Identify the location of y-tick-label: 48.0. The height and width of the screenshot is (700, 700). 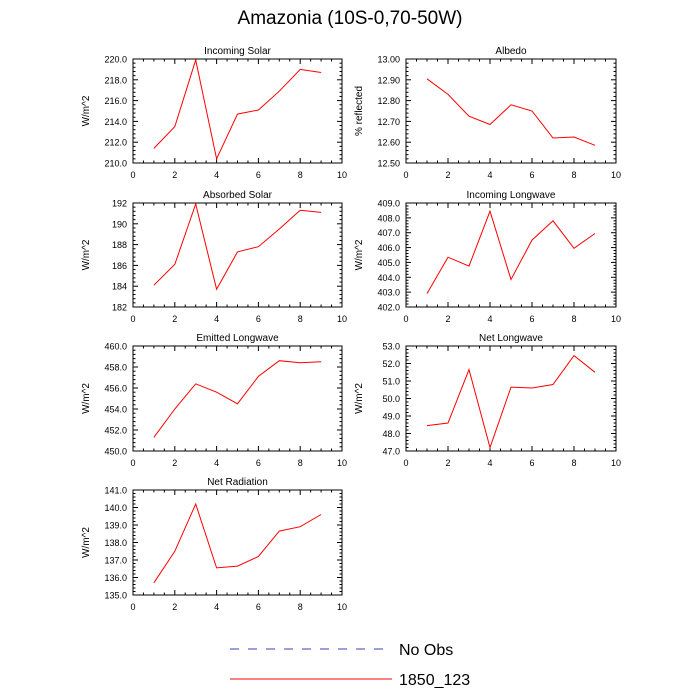
(391, 434).